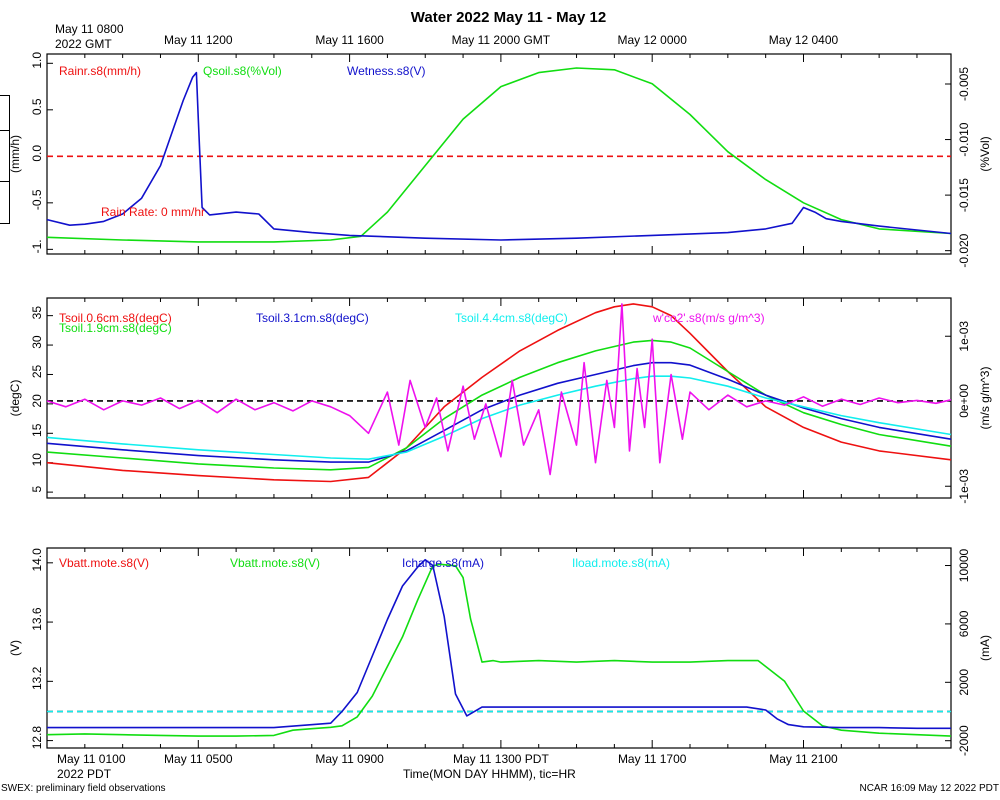  What do you see at coordinates (489, 774) in the screenshot?
I see `x-axis-label: Time(MON DAY HHMM), tic=HR` at bounding box center [489, 774].